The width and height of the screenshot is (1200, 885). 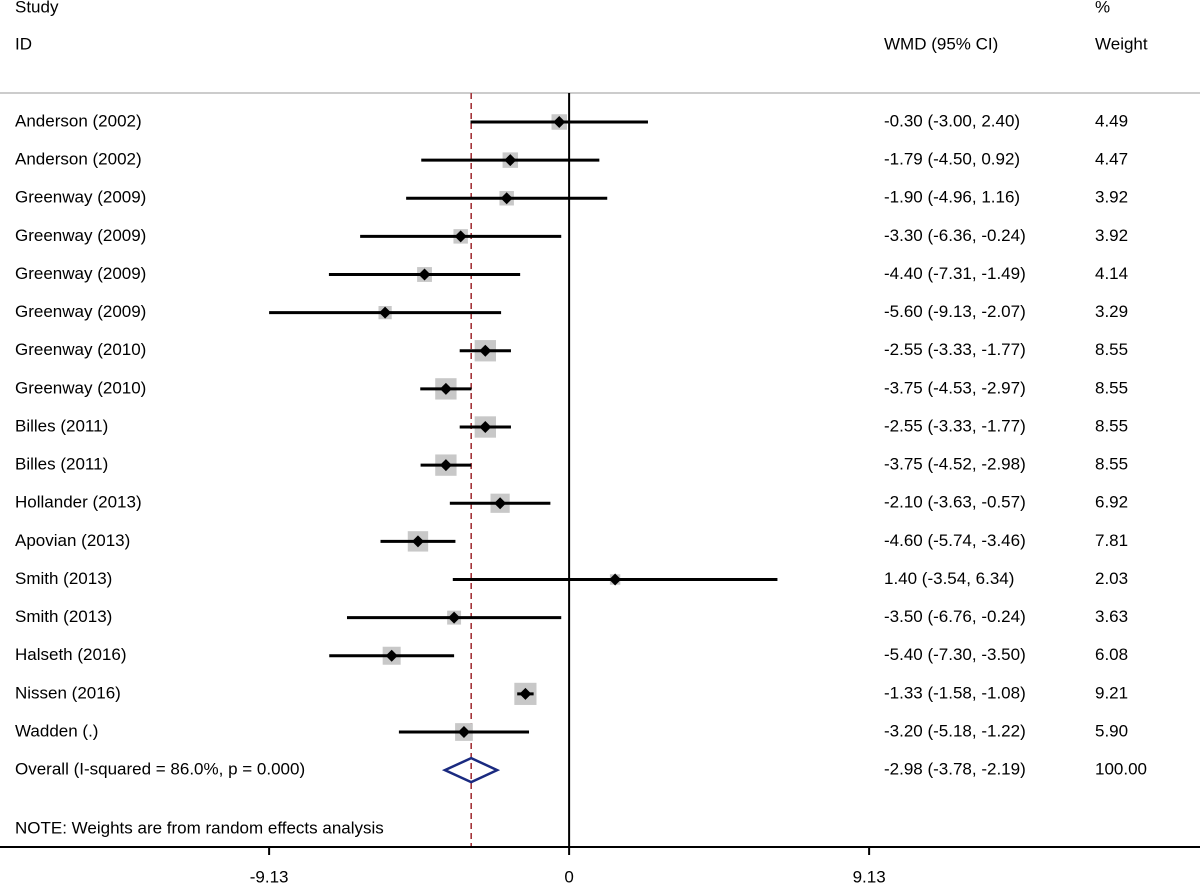 What do you see at coordinates (37, 8) in the screenshot?
I see `header-study: Study` at bounding box center [37, 8].